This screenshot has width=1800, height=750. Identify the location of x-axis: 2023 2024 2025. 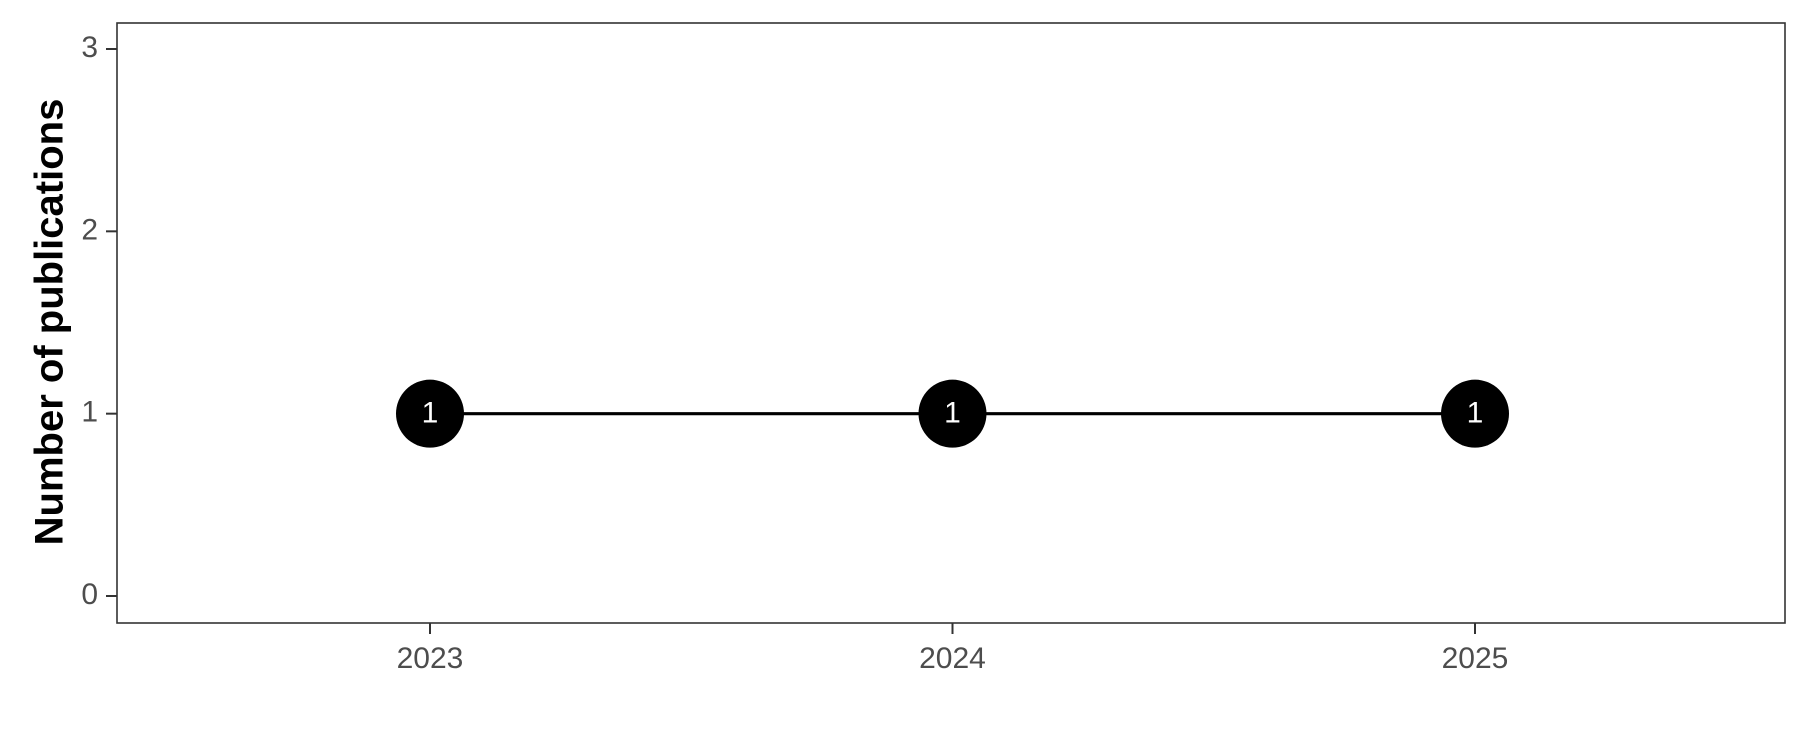
(953, 649).